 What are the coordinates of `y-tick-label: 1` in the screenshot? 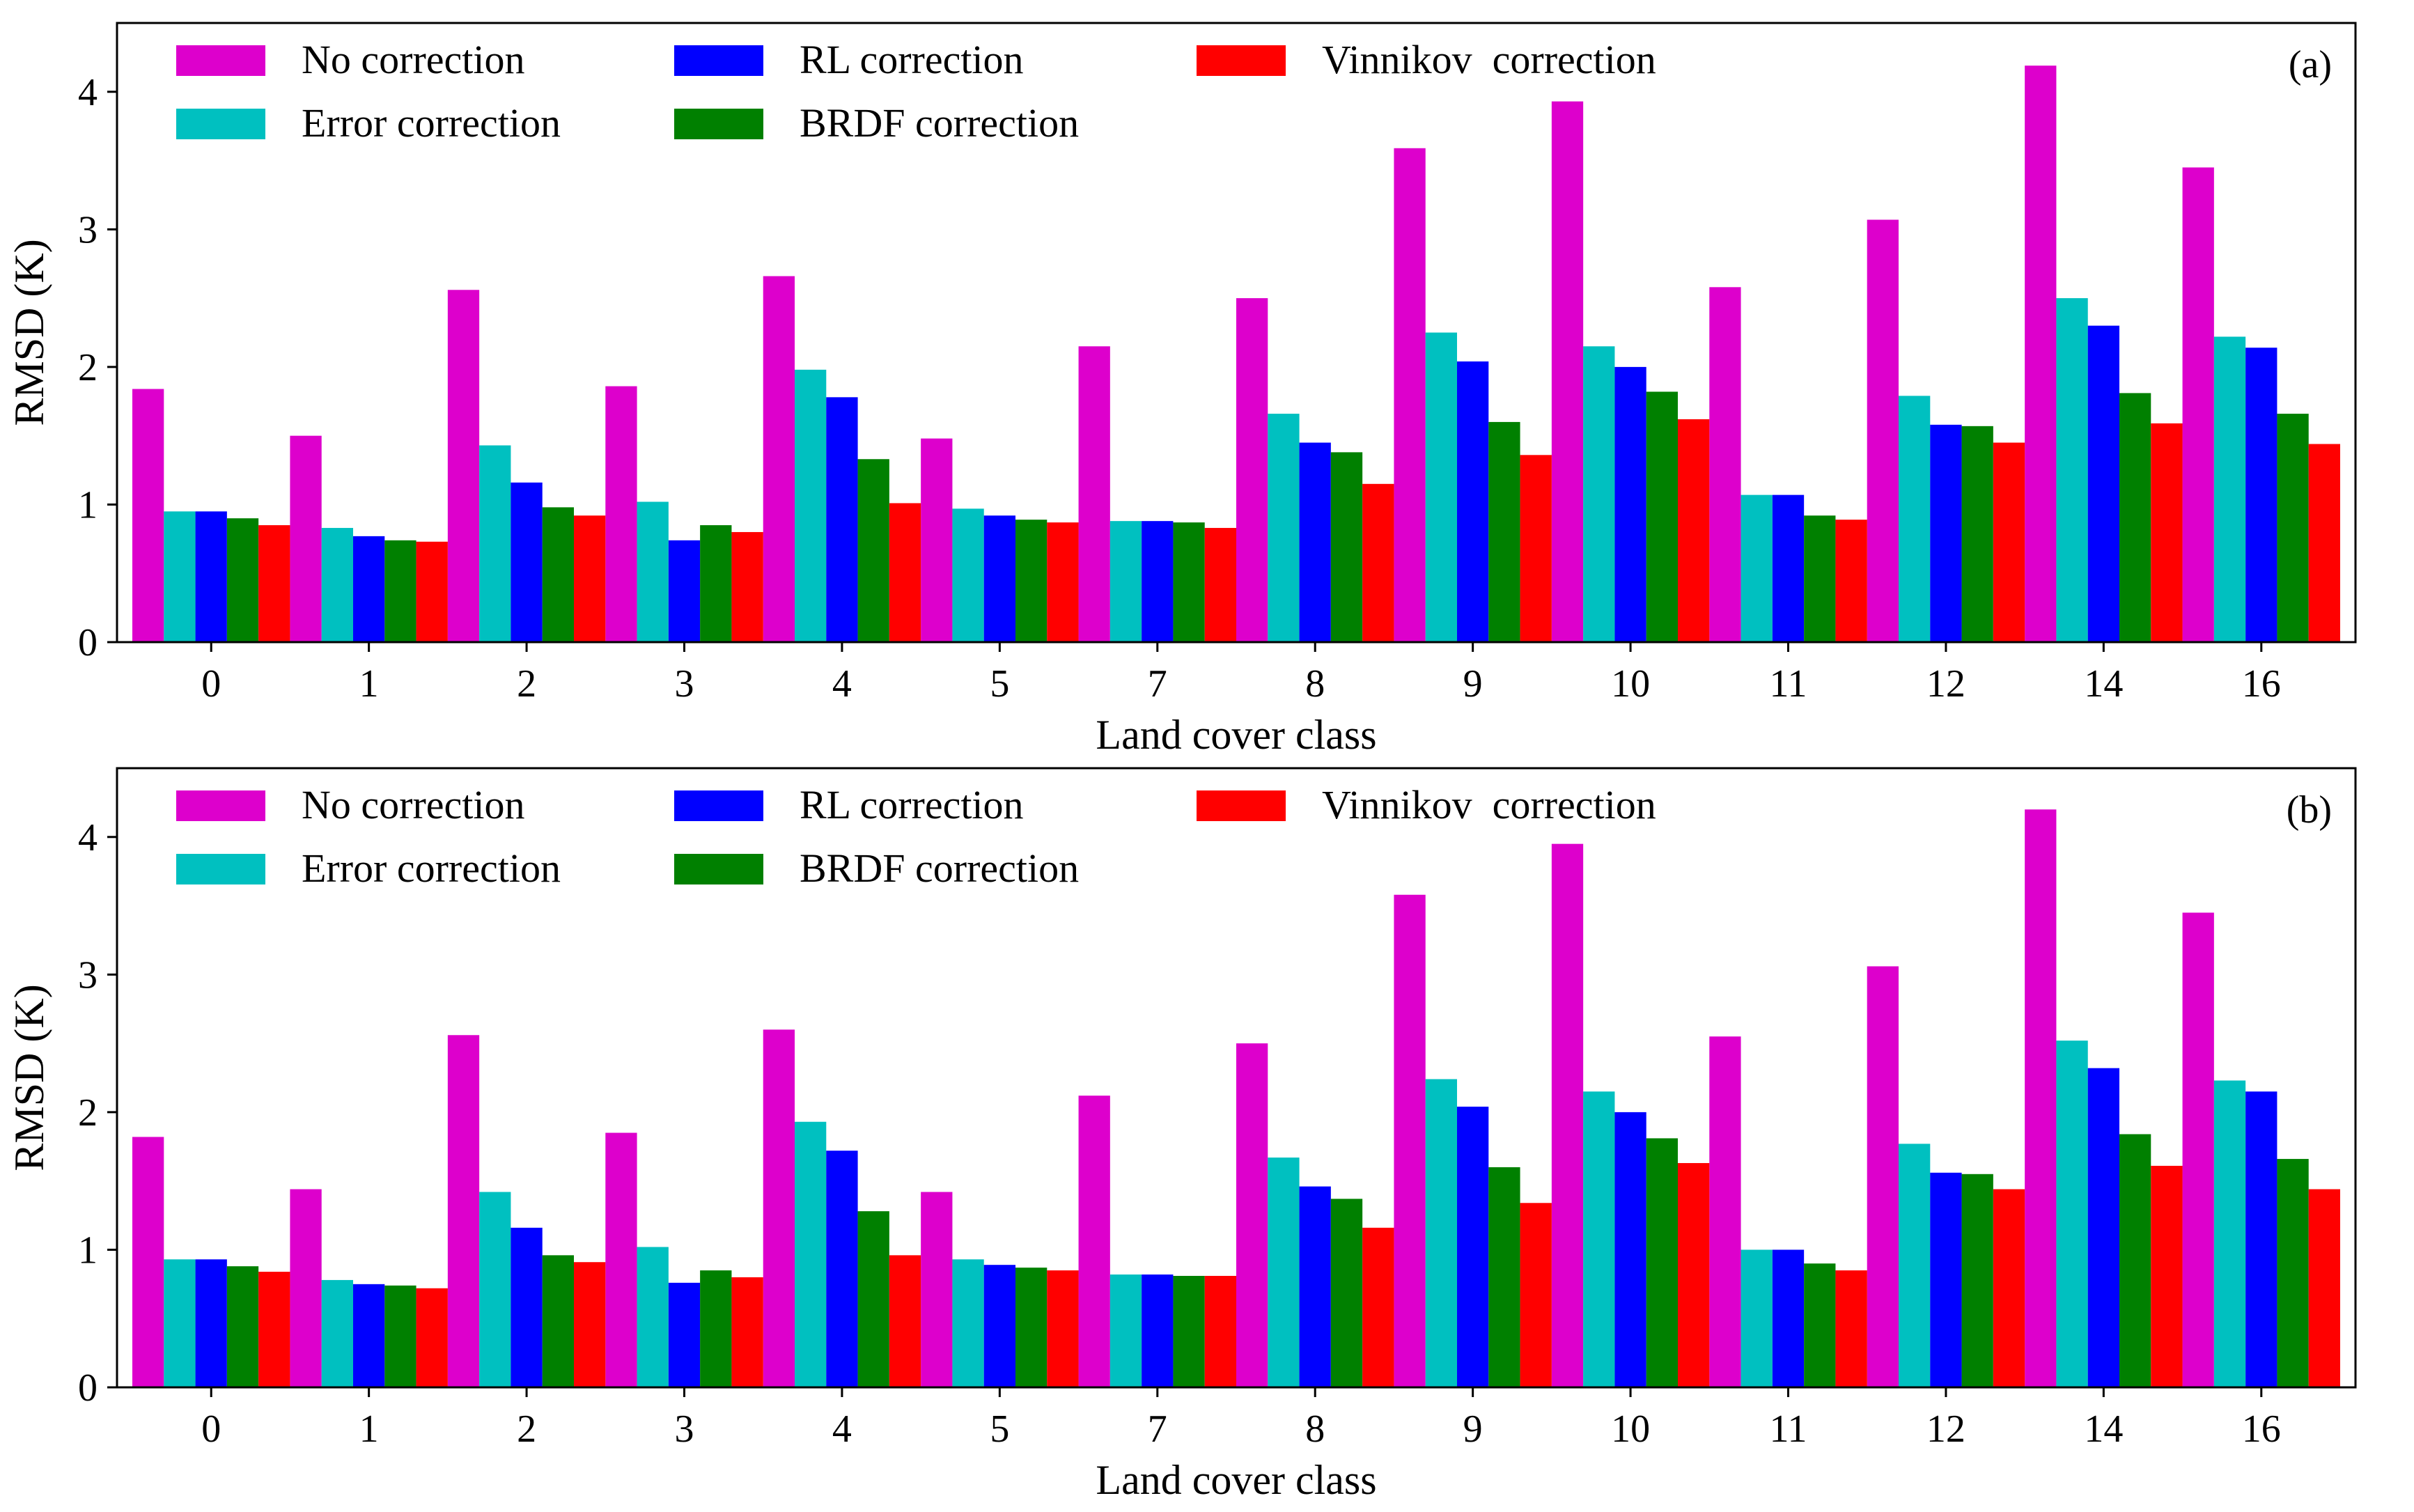 It's located at (88, 505).